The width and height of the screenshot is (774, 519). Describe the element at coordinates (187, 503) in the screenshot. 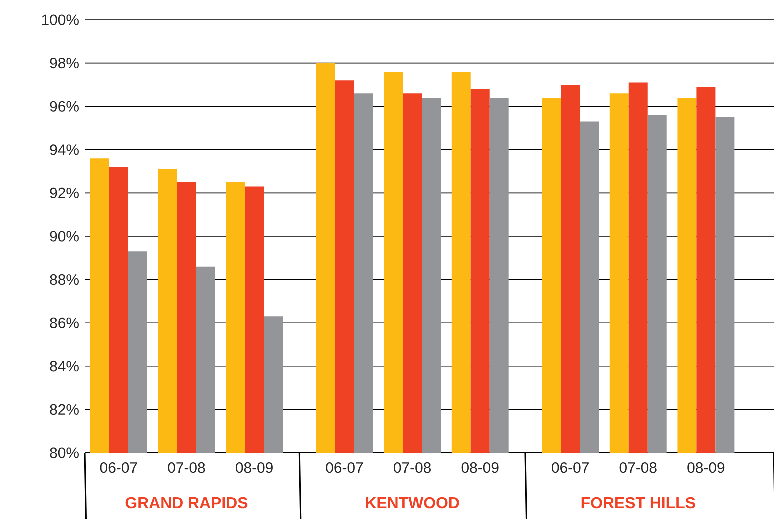

I see `text: GRAND RAPIDS` at that location.